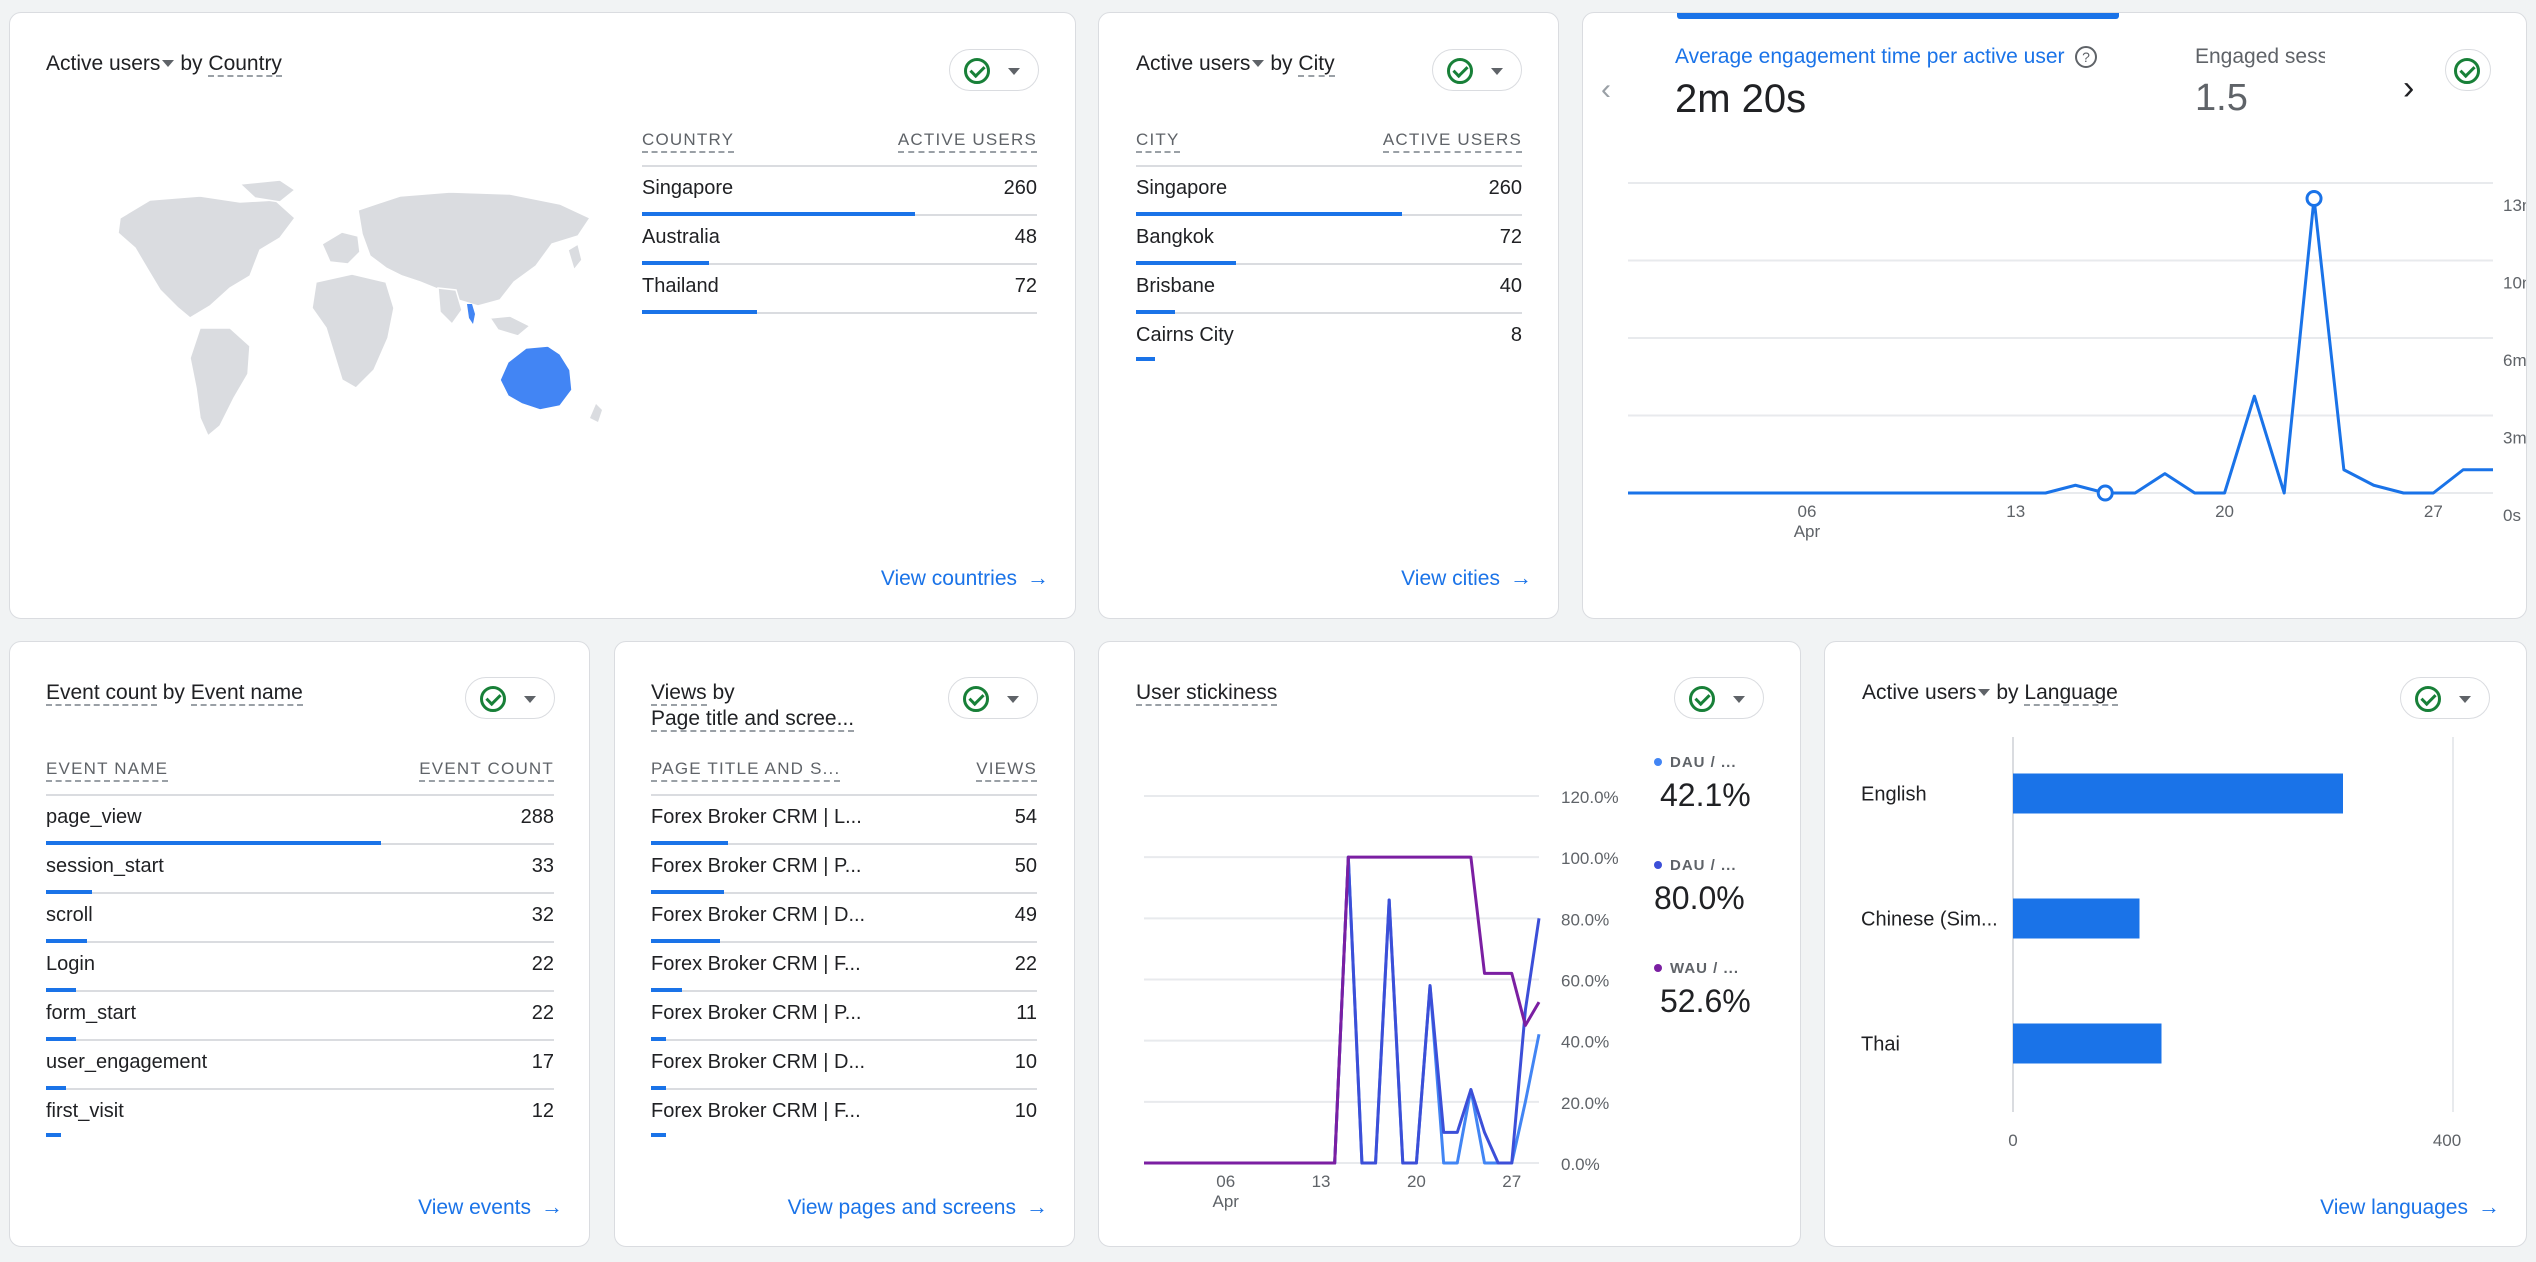 The width and height of the screenshot is (2536, 1262). Describe the element at coordinates (246, 693) in the screenshot. I see `dimension-label: Event name` at that location.